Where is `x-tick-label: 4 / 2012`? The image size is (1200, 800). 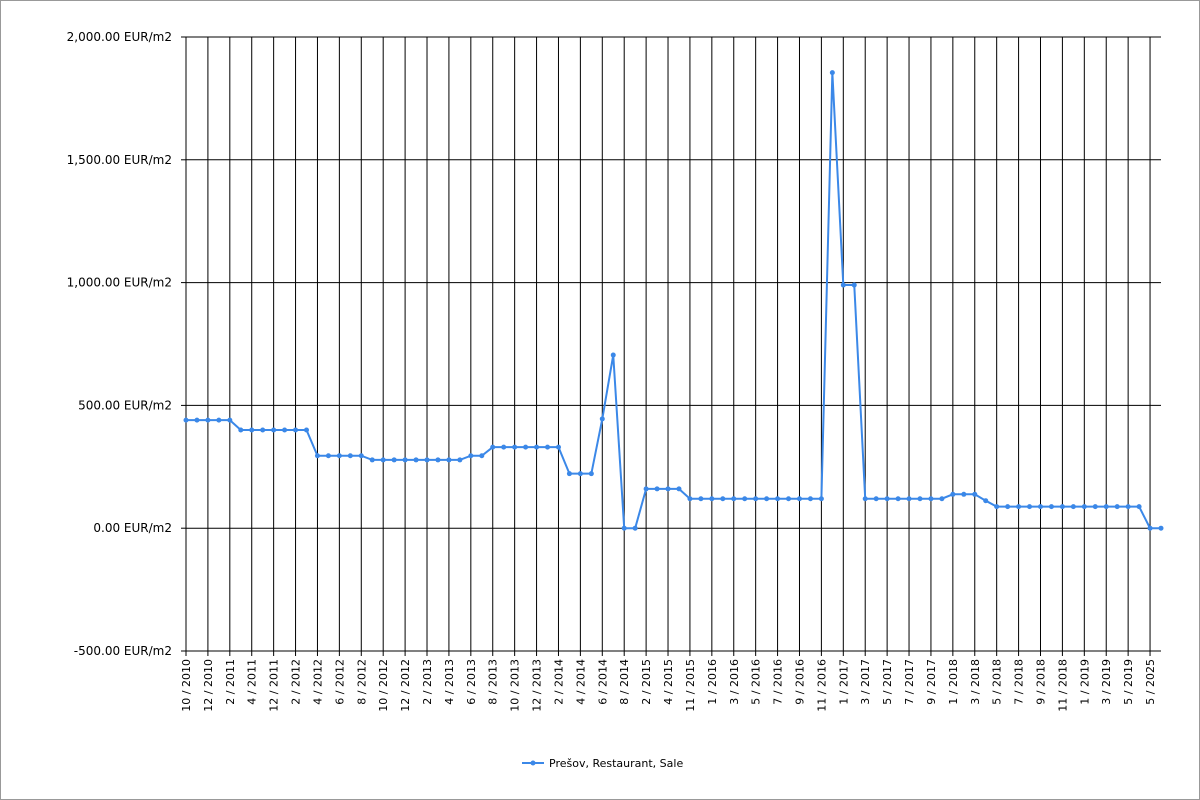 x-tick-label: 4 / 2012 is located at coordinates (317, 682).